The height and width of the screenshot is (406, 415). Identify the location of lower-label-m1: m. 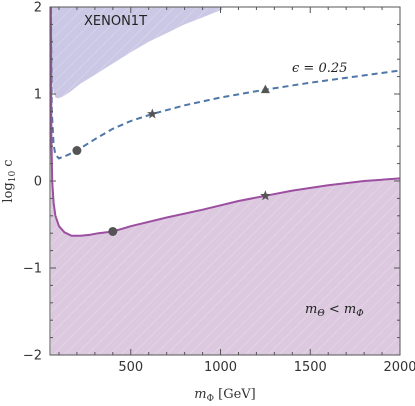
(311, 309).